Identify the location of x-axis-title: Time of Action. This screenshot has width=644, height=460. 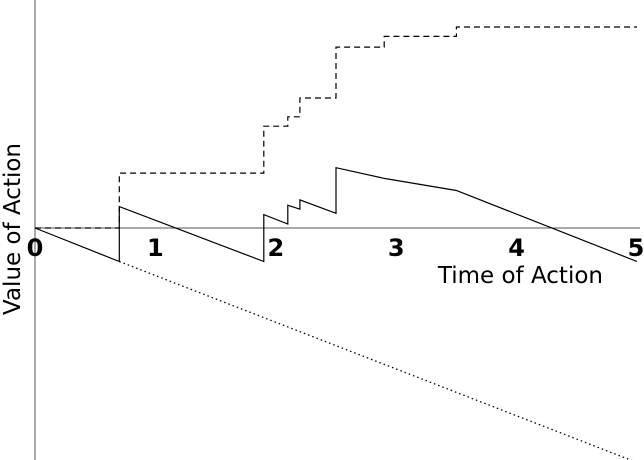
(520, 276).